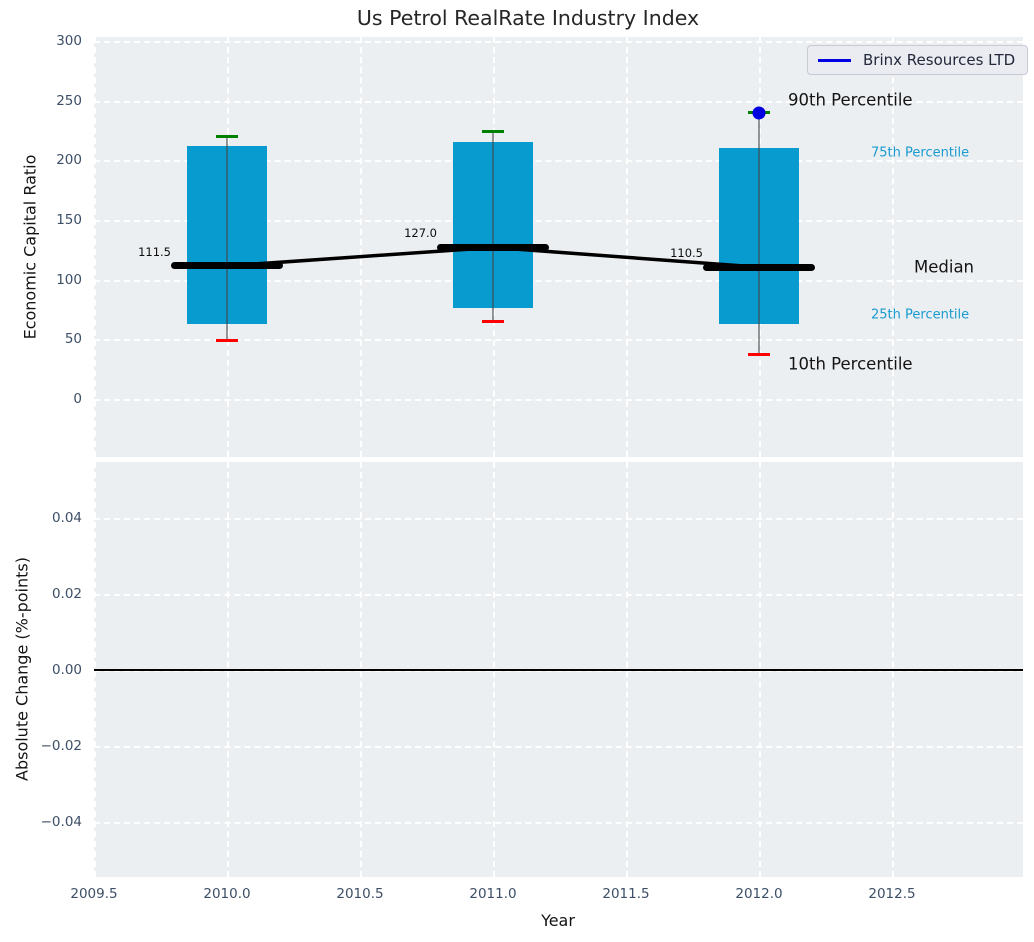 The width and height of the screenshot is (1034, 942). What do you see at coordinates (686, 253) in the screenshot?
I see `median-value-label: 110.5` at bounding box center [686, 253].